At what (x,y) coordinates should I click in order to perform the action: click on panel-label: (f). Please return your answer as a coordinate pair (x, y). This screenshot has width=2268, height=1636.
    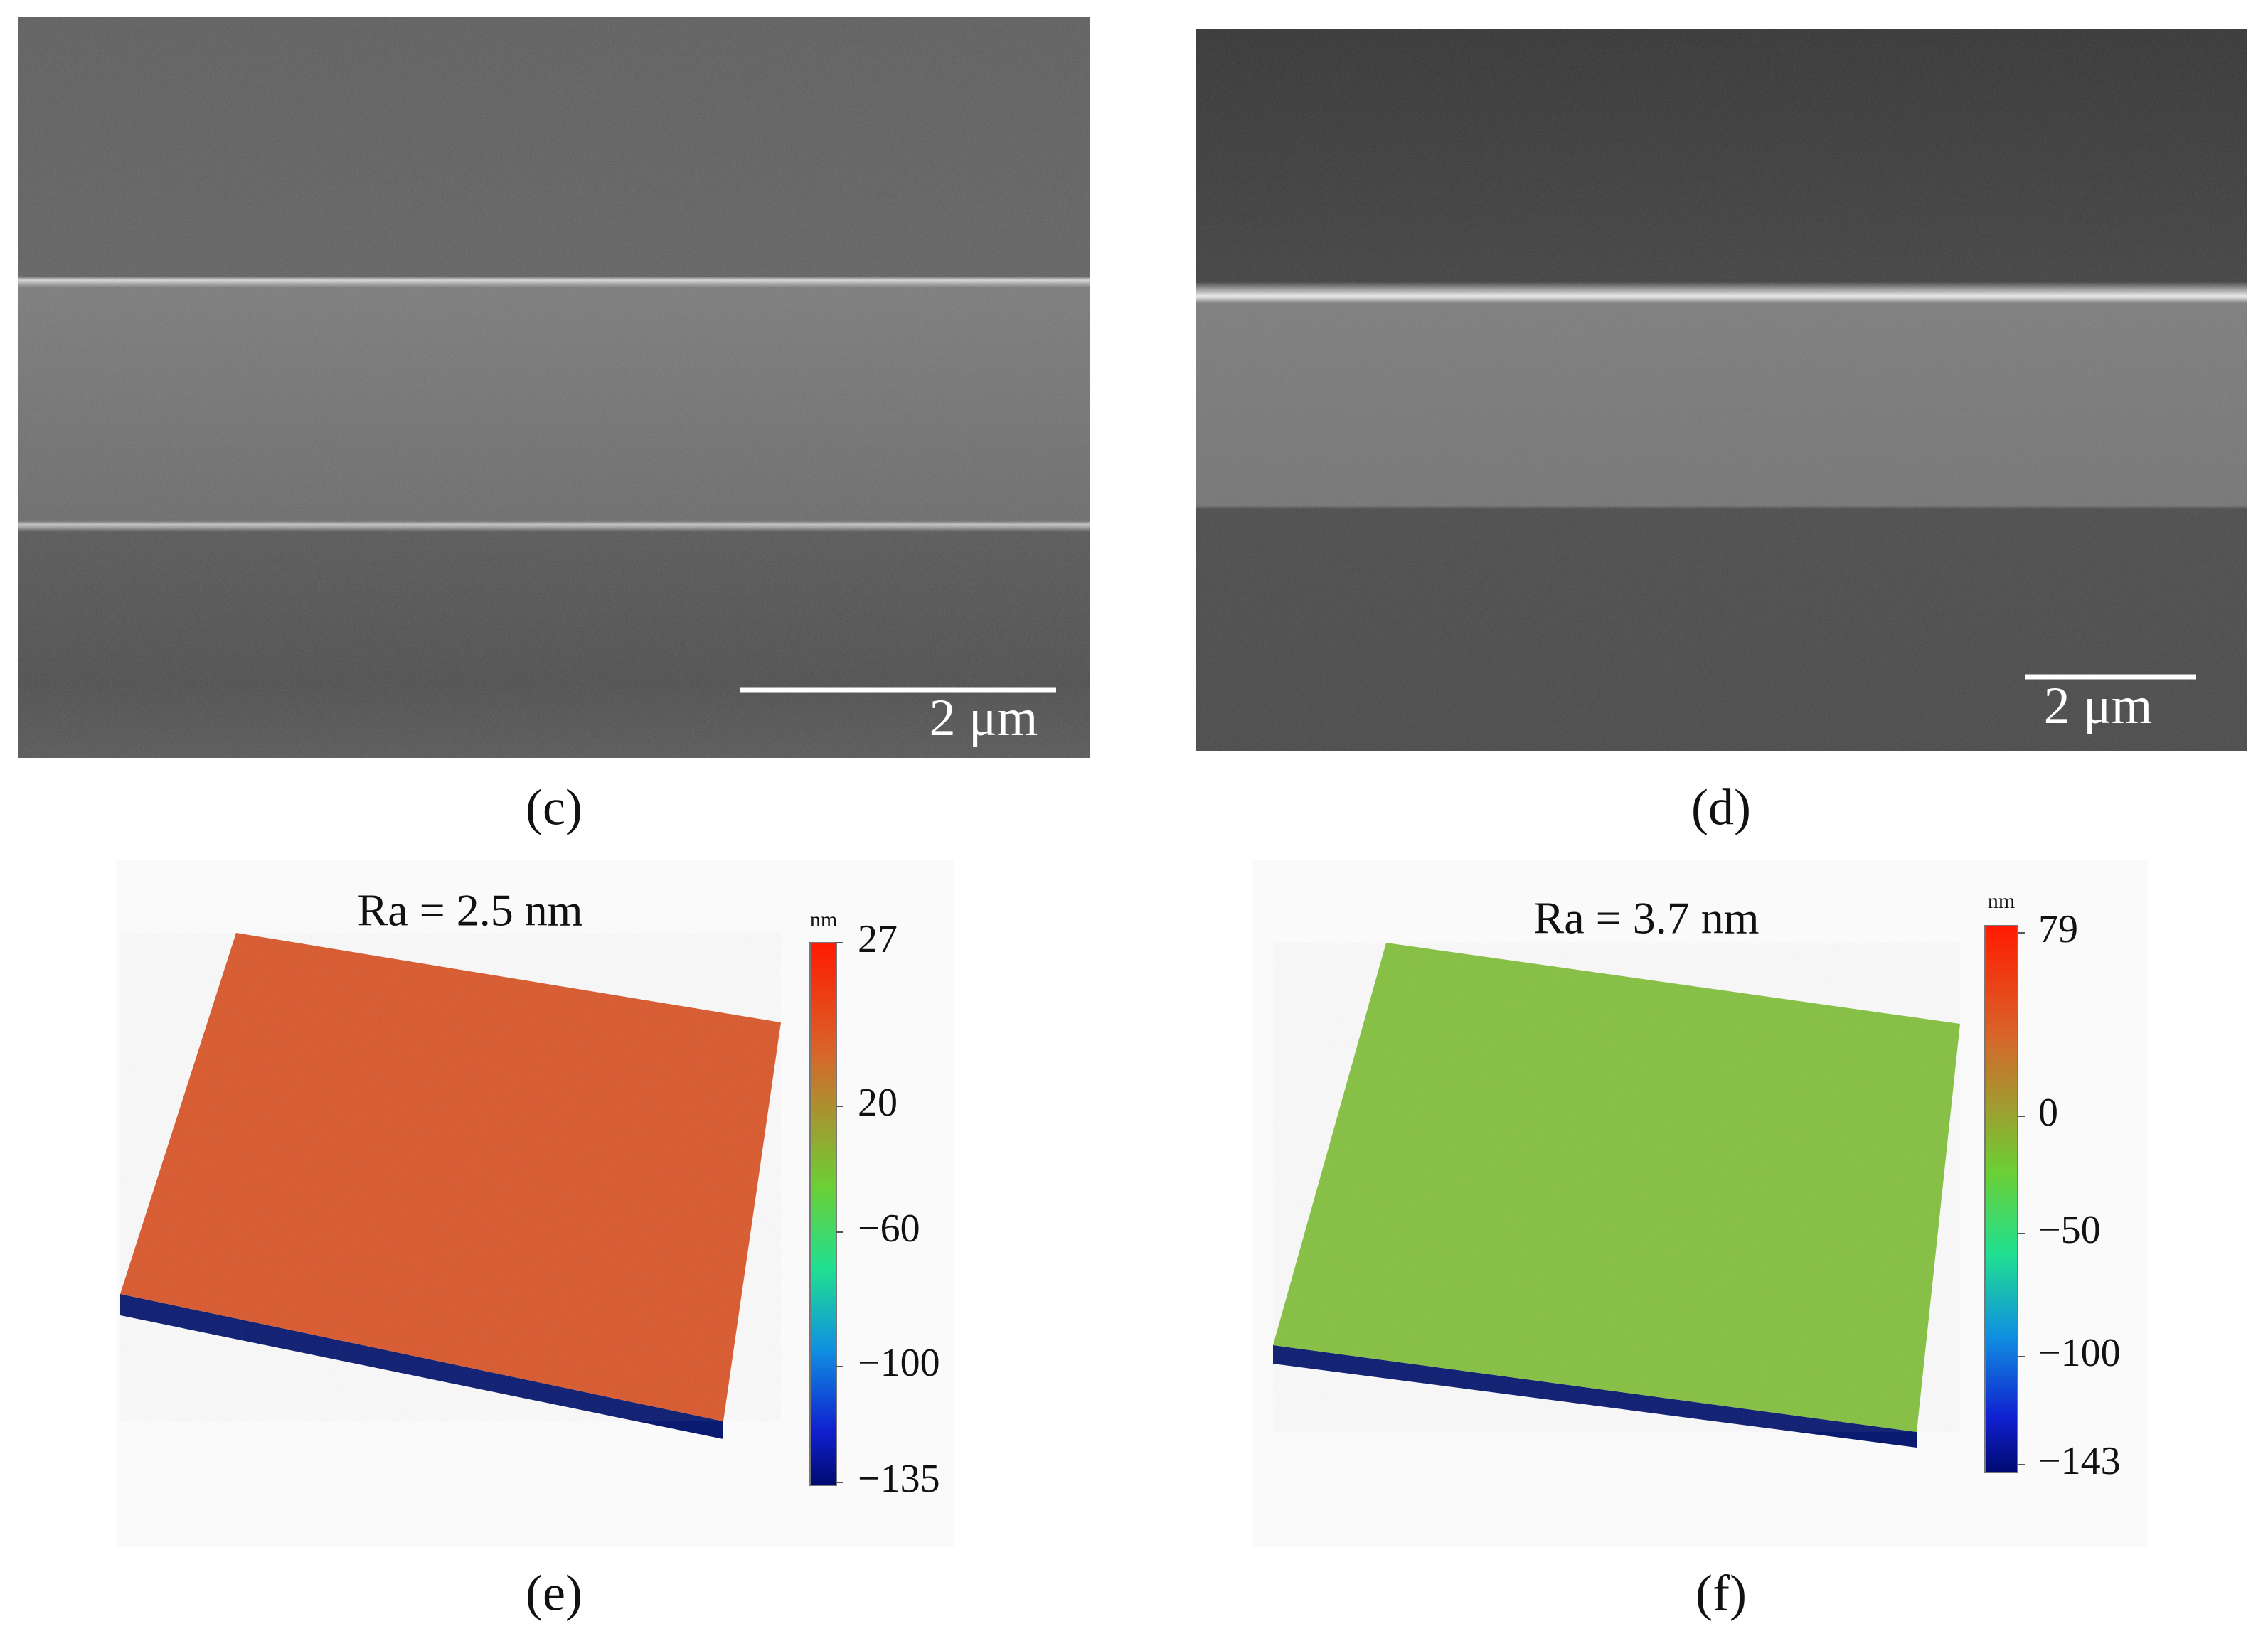
    Looking at the image, I should click on (1721, 1593).